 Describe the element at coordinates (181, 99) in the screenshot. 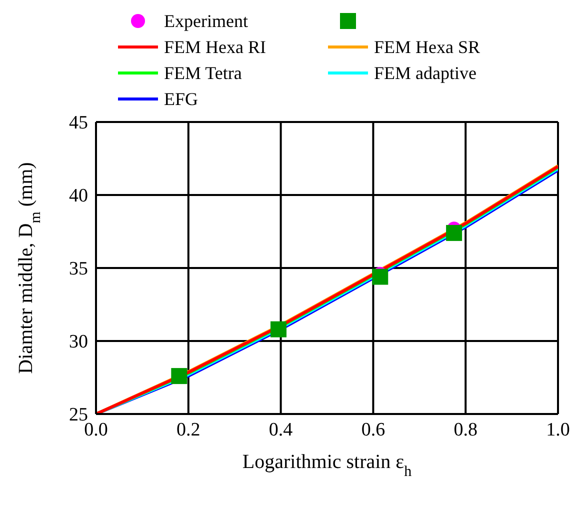

I see `legend-label: EFG` at that location.